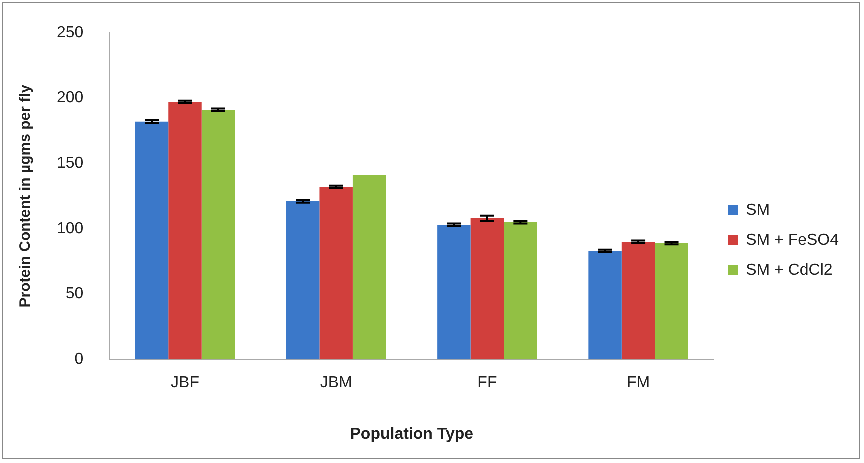  I want to click on y-tick-label: 250, so click(70, 33).